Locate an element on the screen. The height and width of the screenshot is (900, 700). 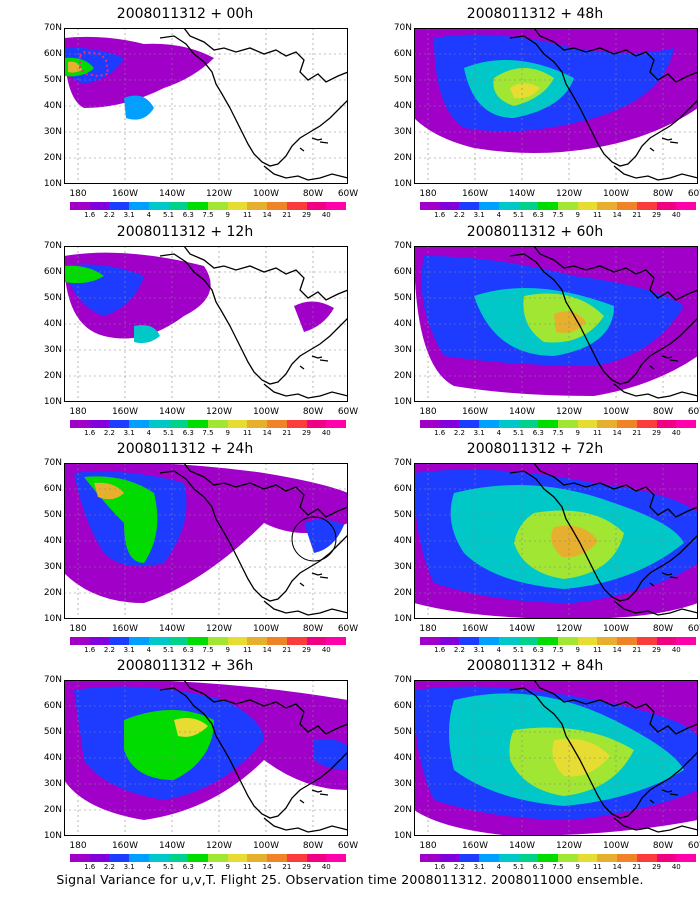
colorbar-tick-label: 21 is located at coordinates (287, 215).